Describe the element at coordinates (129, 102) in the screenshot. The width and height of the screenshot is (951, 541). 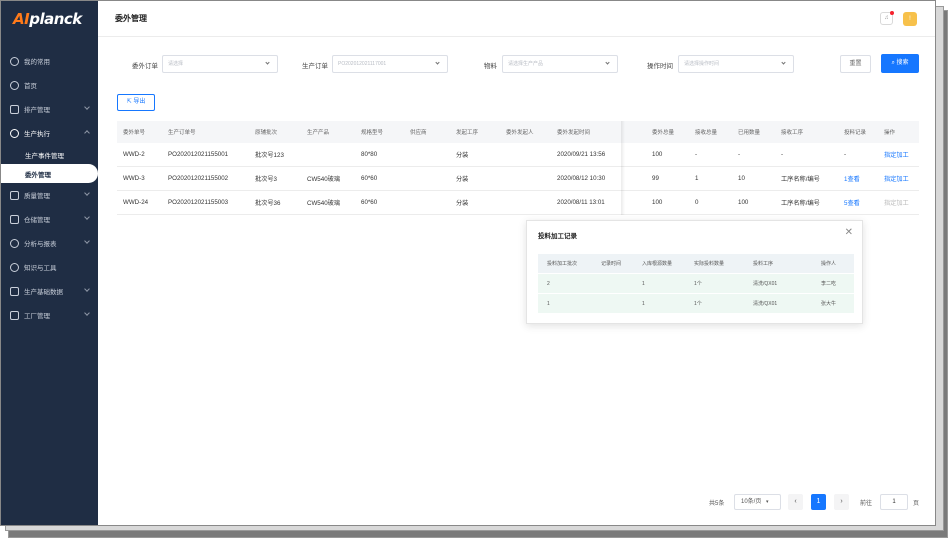
I see `export-icon: ⇱` at that location.